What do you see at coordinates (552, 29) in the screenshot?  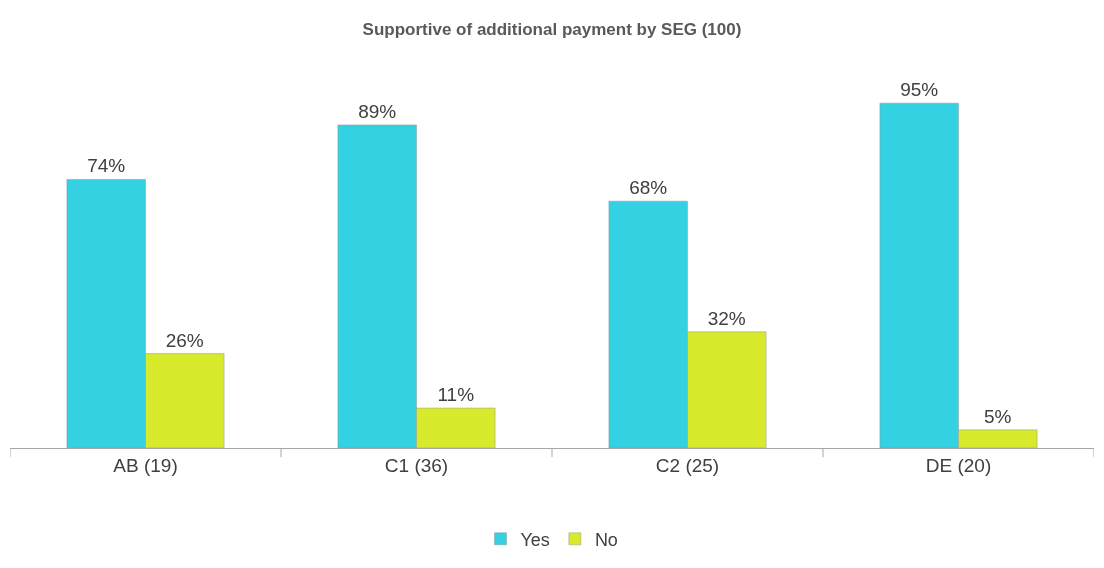 I see `chart-title: Supportive of additional payment by SEG (100)` at bounding box center [552, 29].